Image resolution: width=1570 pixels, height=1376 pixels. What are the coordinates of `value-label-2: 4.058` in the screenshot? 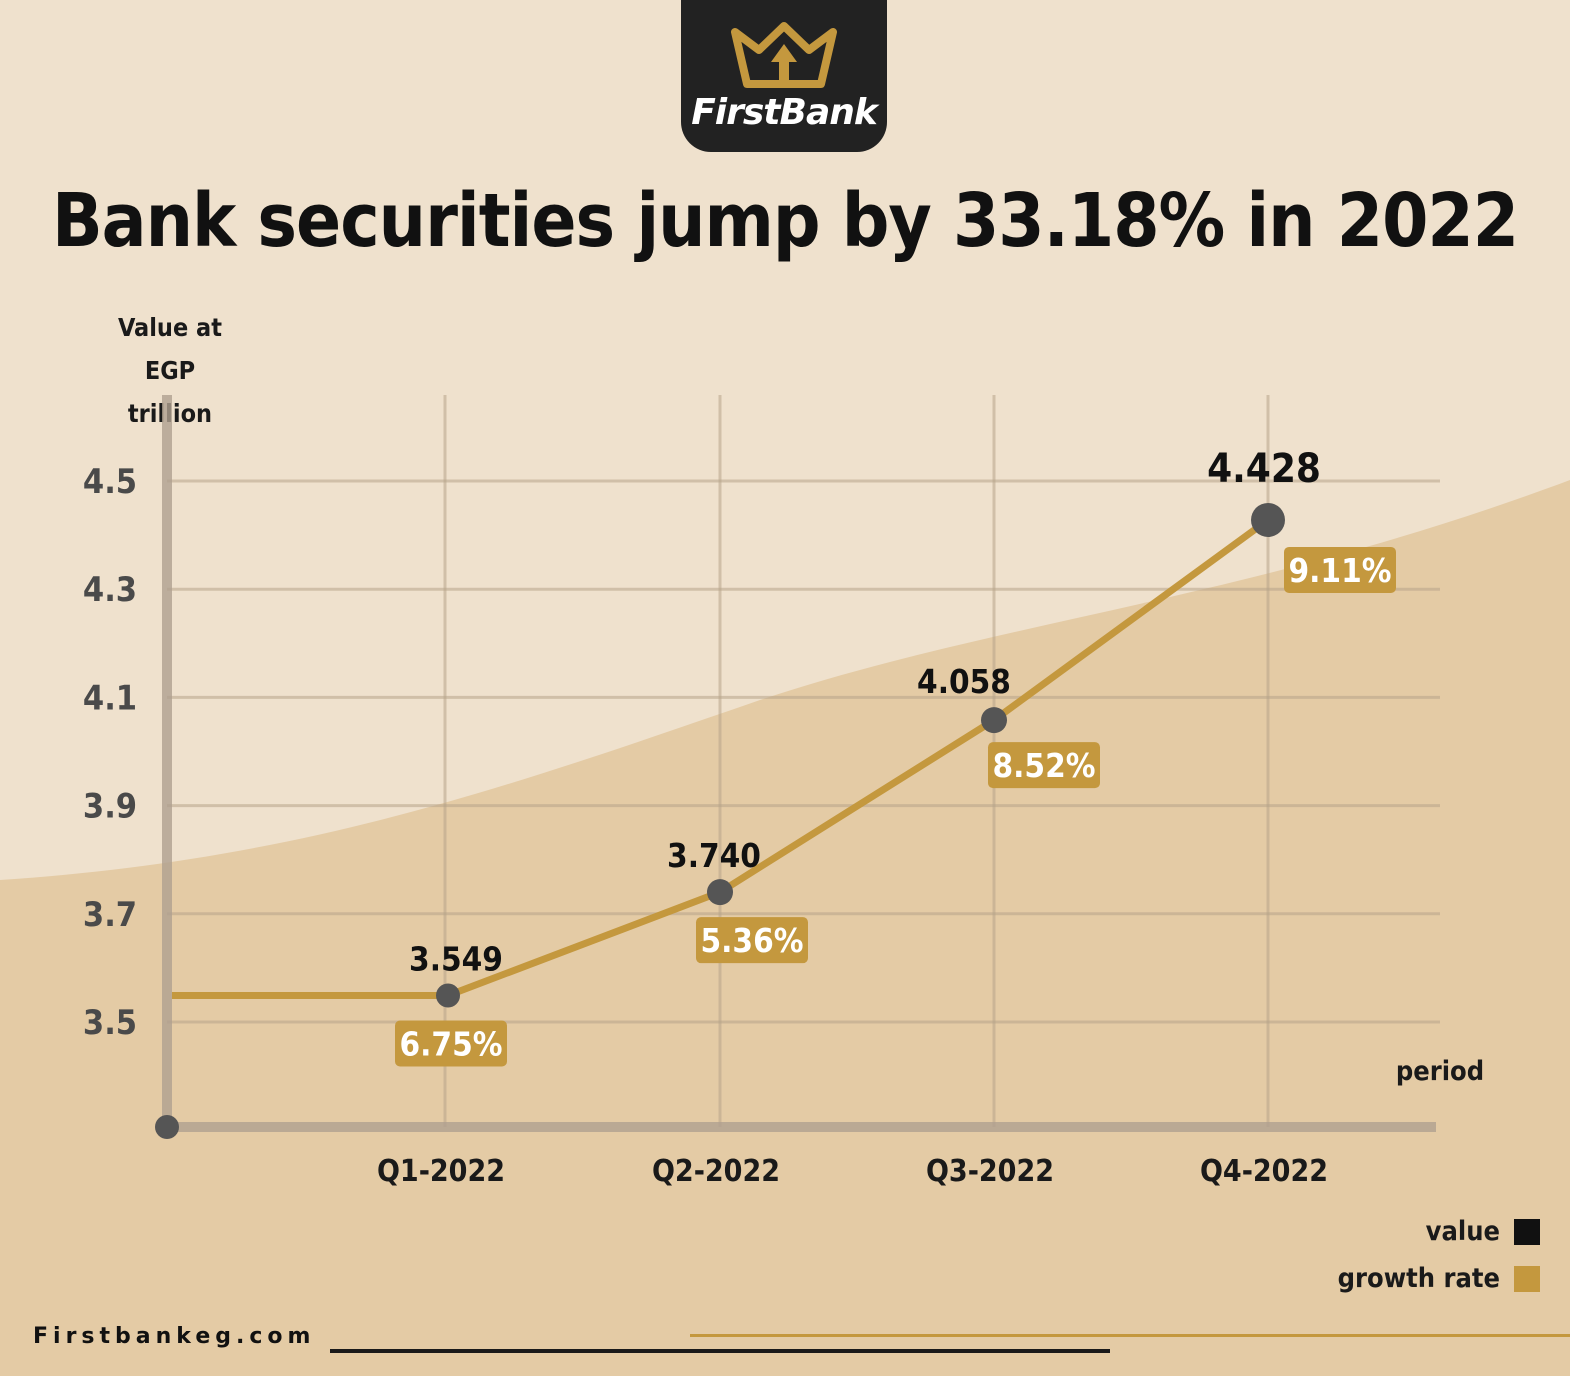 It's located at (964, 681).